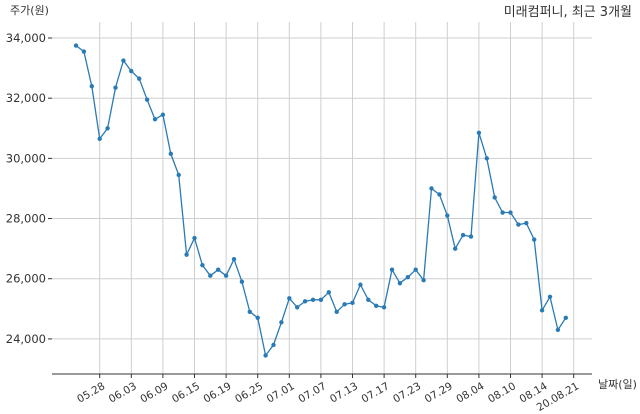 The height and width of the screenshot is (414, 640). What do you see at coordinates (123, 392) in the screenshot?
I see `x-tick-label: 06.03` at bounding box center [123, 392].